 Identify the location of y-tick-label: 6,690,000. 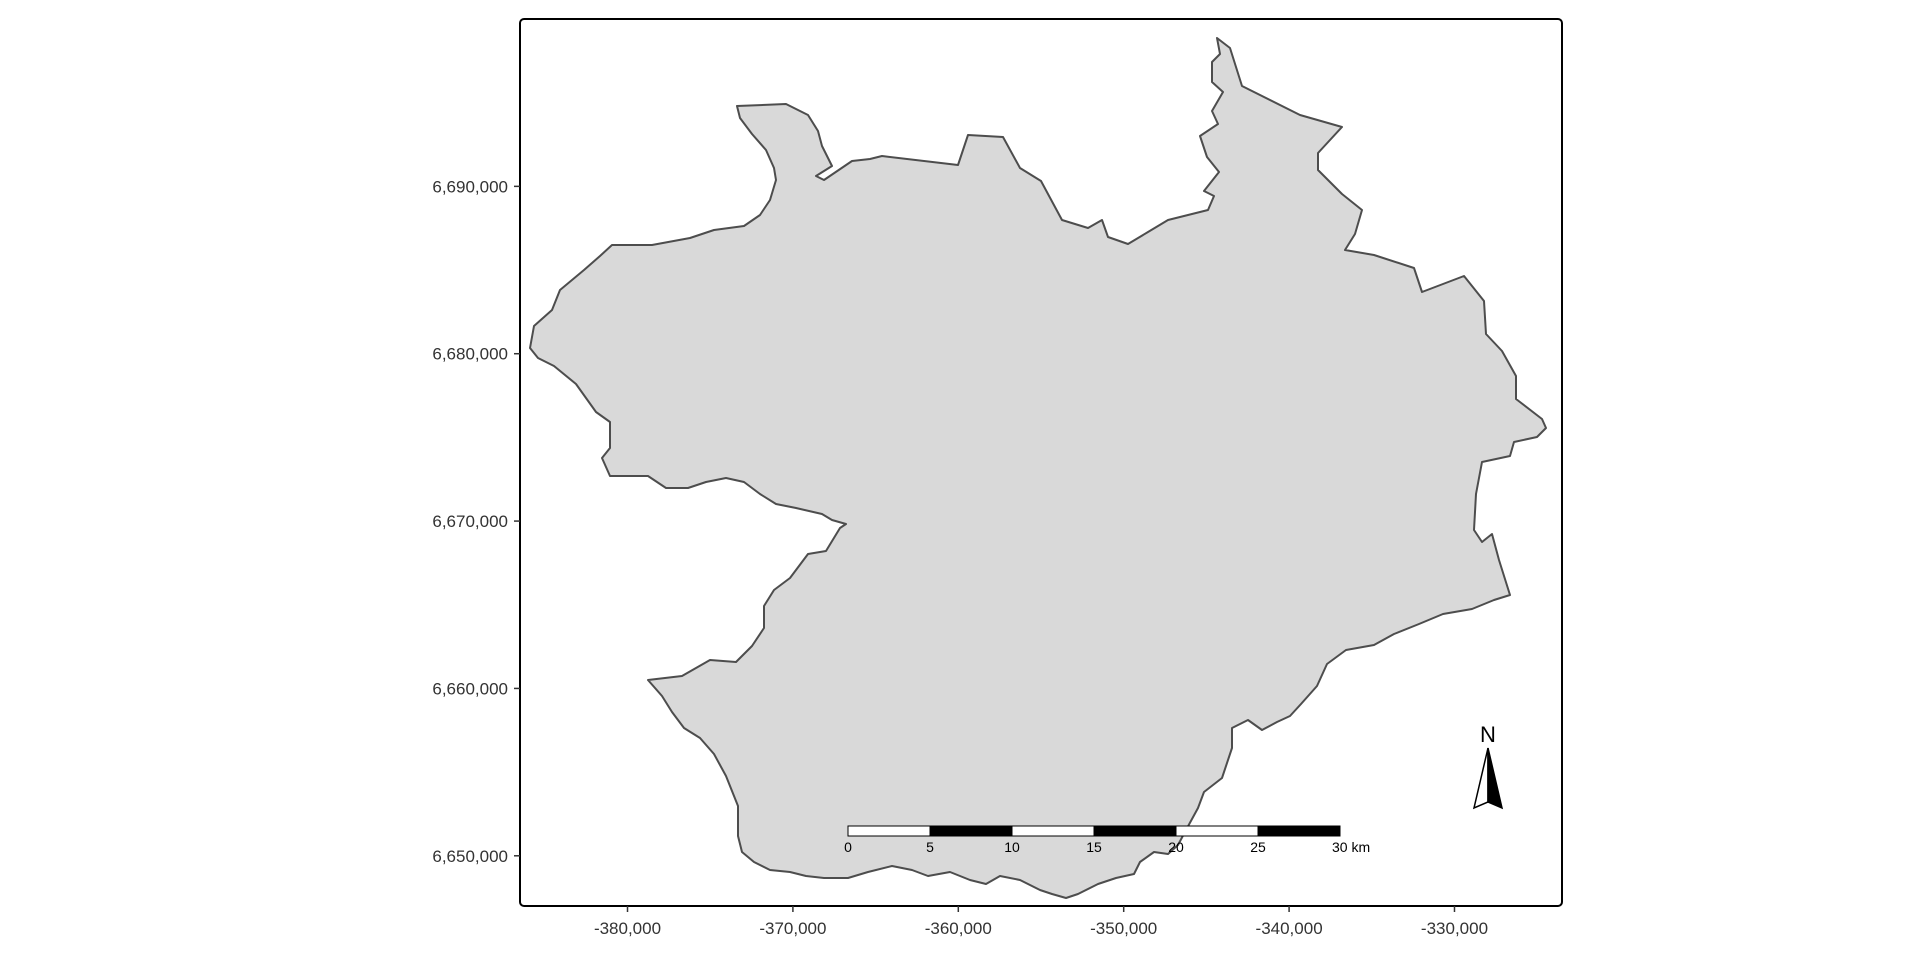
(470, 186).